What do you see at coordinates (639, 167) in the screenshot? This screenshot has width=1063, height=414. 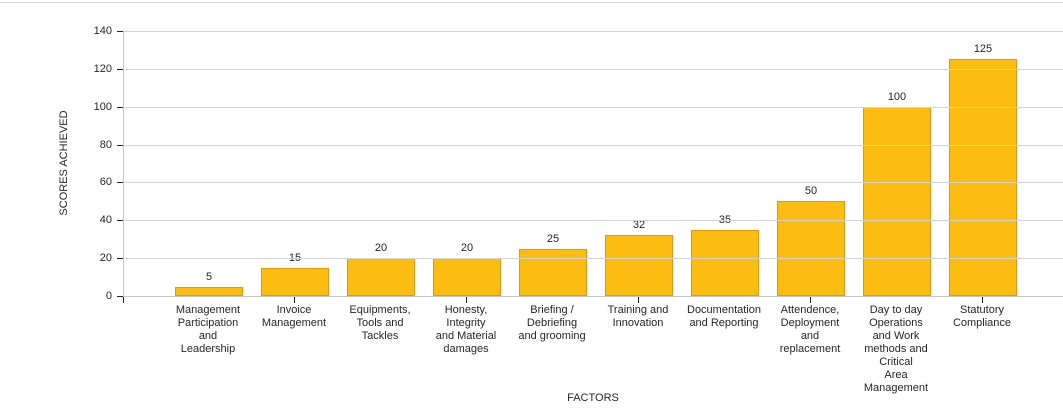 I see `bar-slot: 32` at bounding box center [639, 167].